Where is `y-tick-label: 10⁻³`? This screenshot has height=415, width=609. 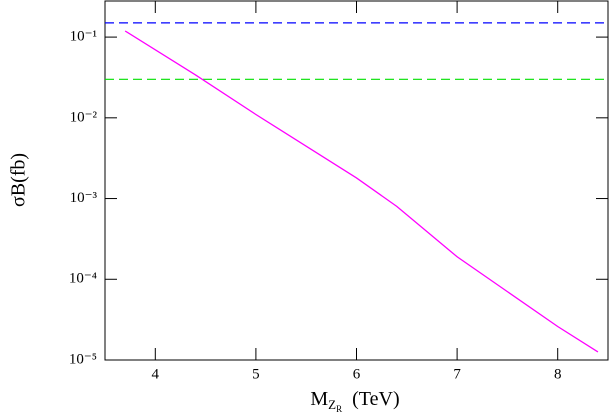 y-tick-label: 10⁻³ is located at coordinates (84, 198).